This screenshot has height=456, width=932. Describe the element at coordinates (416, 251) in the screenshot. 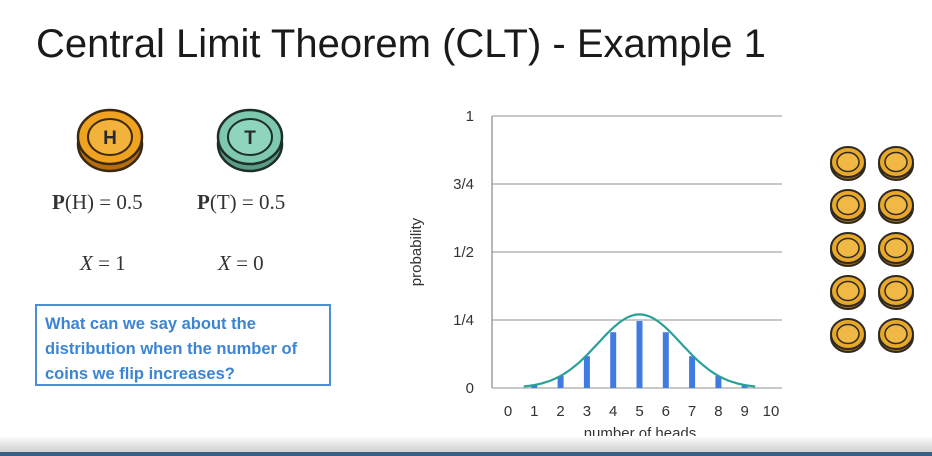

I see `y-axis-label: probability` at that location.